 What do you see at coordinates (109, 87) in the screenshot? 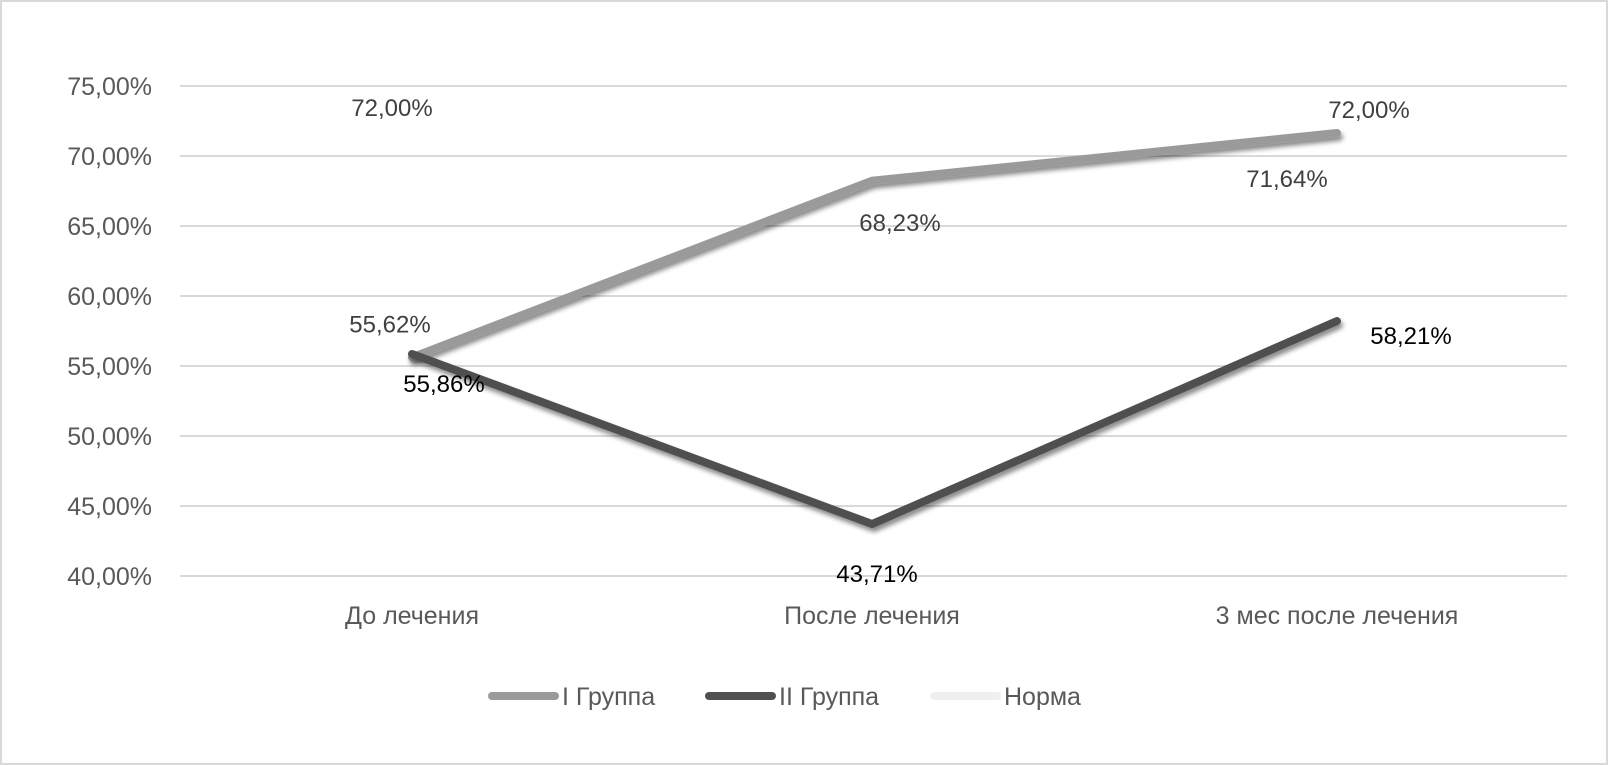
I see `y-tick-label: 75,00%` at bounding box center [109, 87].